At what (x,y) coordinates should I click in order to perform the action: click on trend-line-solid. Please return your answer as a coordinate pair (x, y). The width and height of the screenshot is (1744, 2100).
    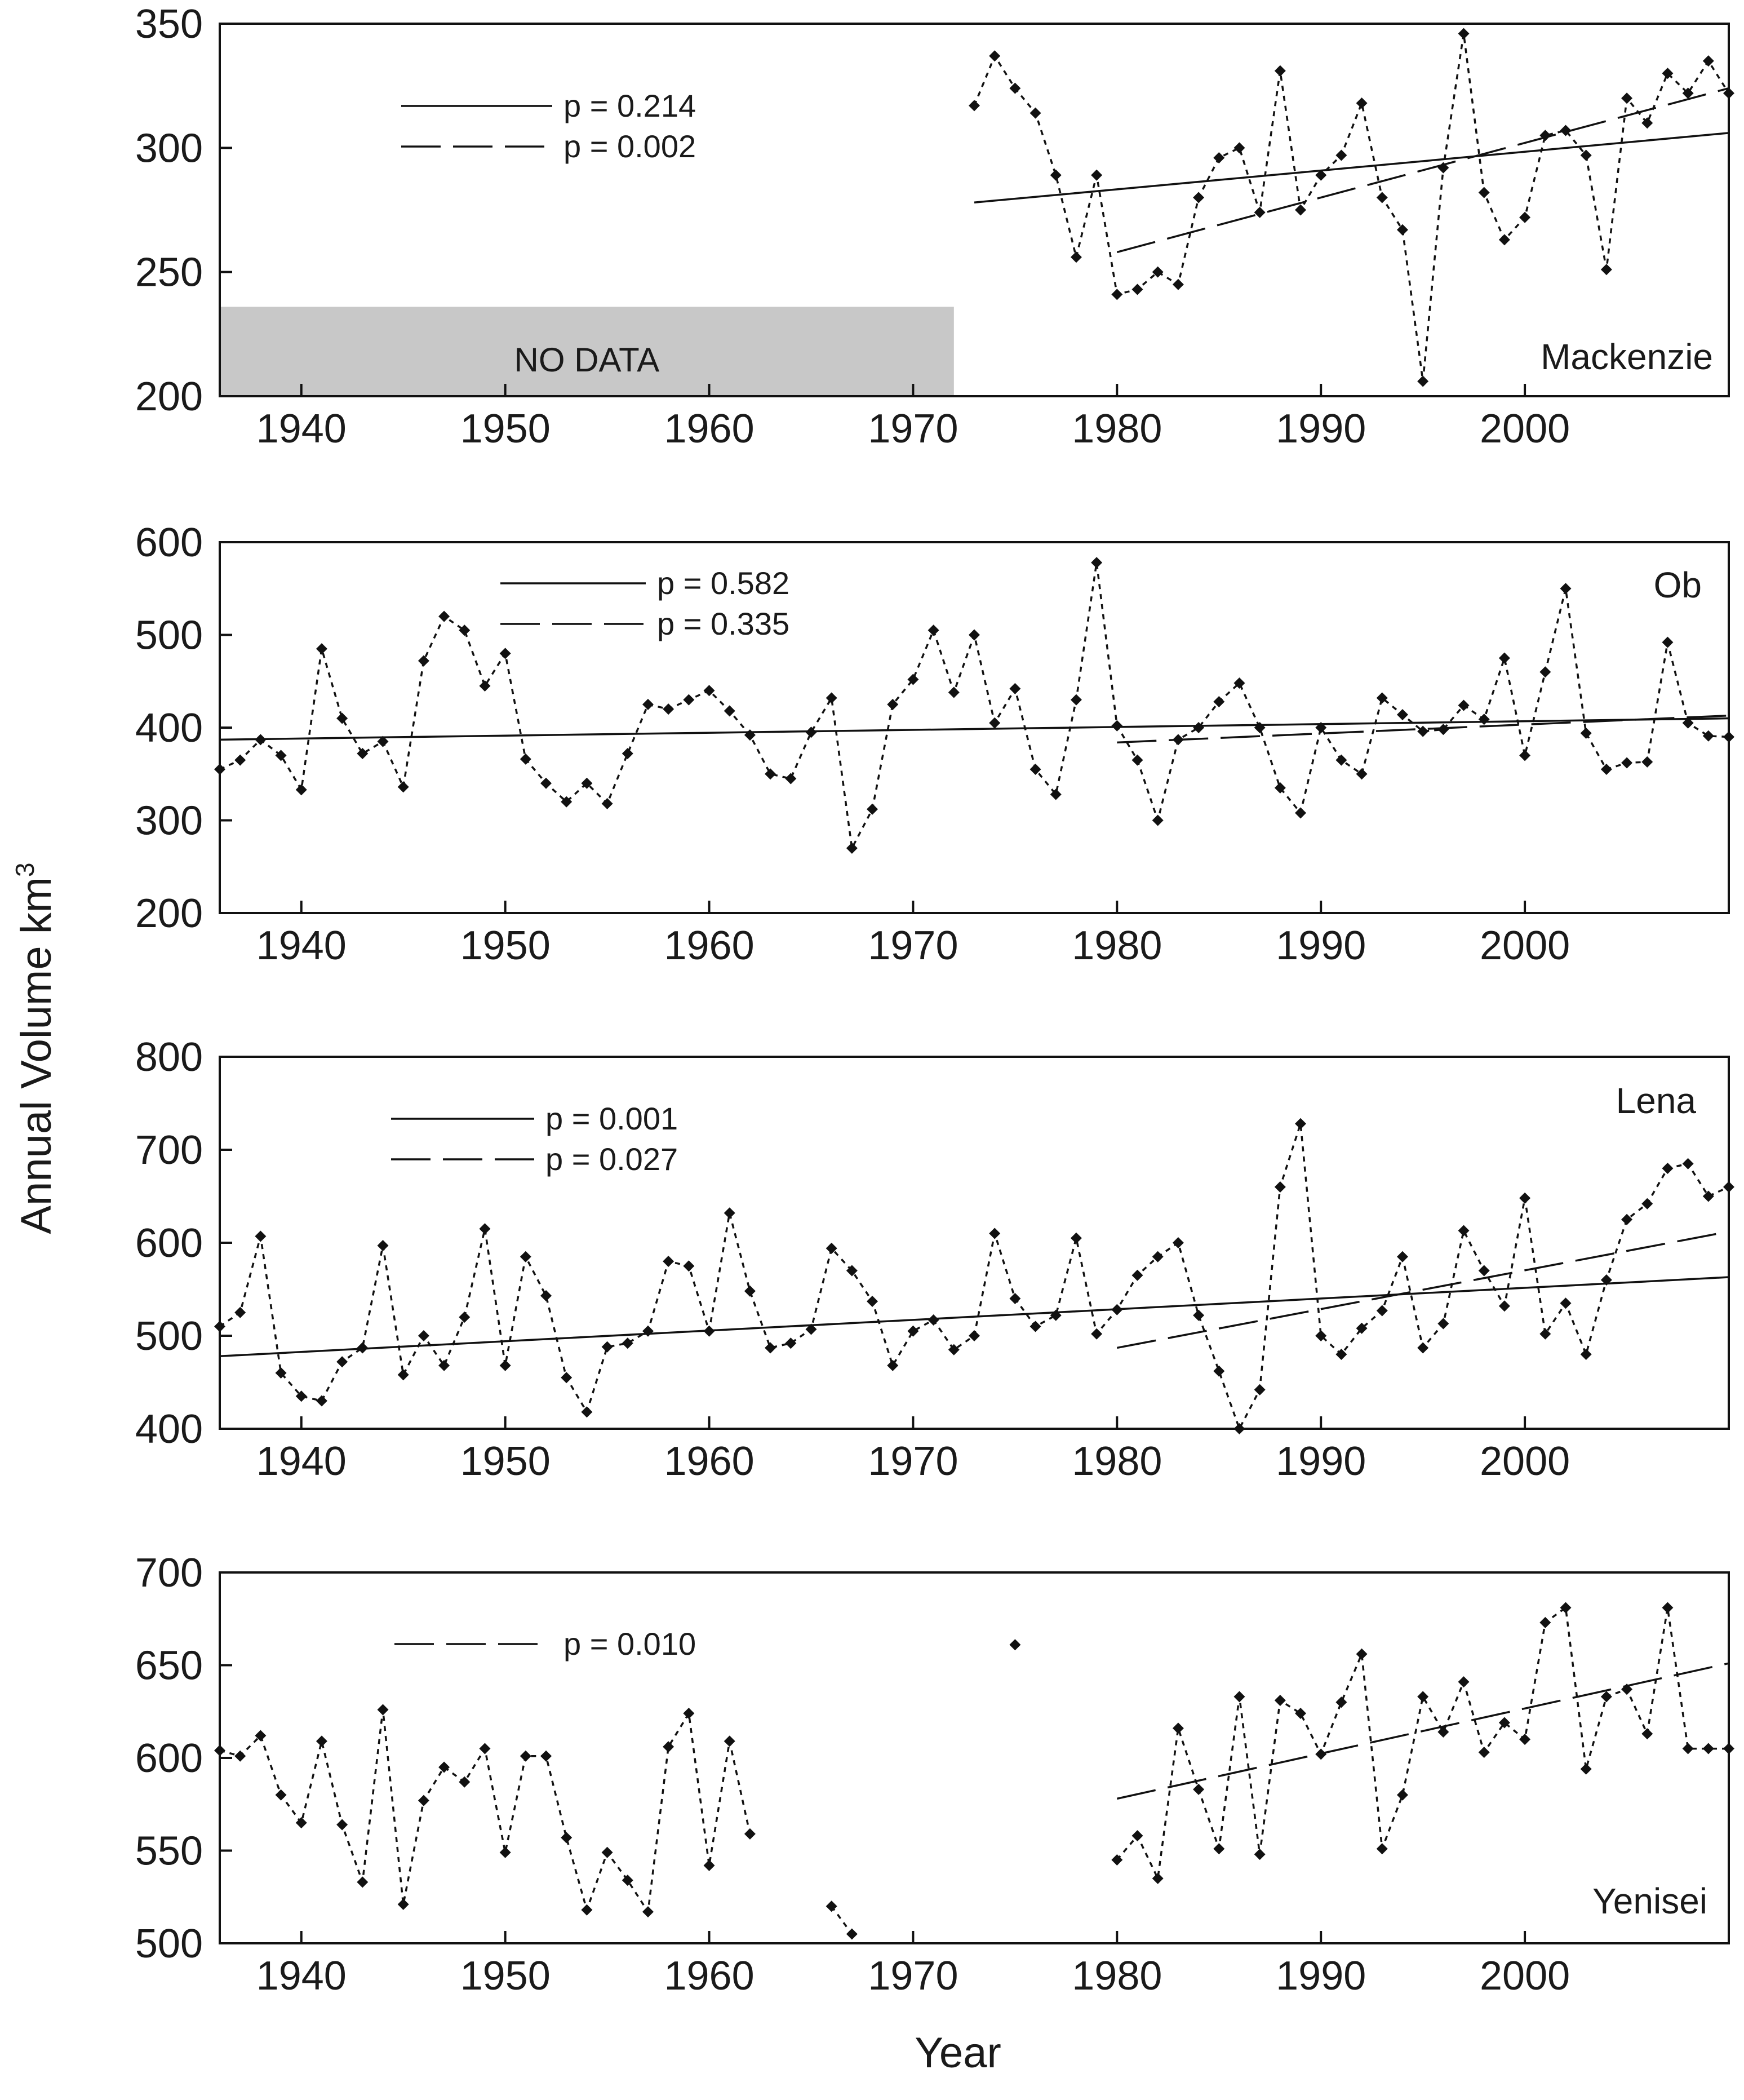
    Looking at the image, I should click on (974, 729).